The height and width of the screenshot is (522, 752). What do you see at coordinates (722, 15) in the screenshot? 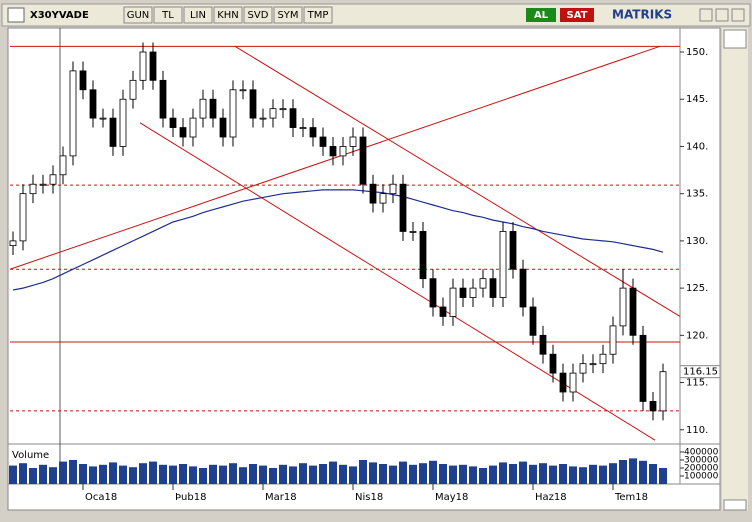
I see `maximize-button` at bounding box center [722, 15].